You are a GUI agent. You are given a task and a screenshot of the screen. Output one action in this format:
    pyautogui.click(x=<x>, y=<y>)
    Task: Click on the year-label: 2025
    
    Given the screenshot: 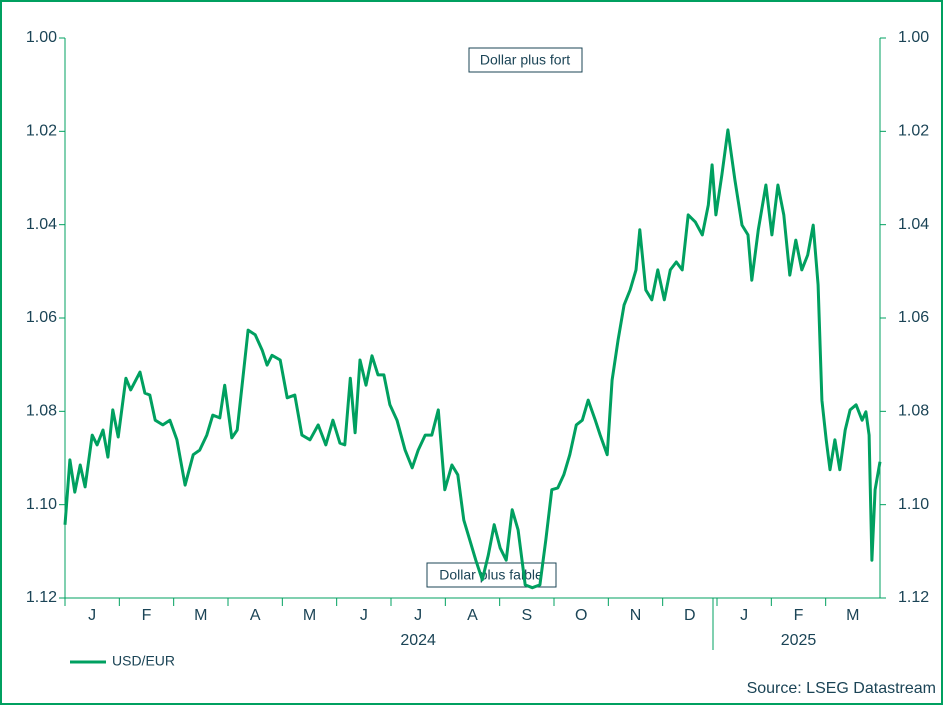 What is the action you would take?
    pyautogui.click(x=799, y=640)
    